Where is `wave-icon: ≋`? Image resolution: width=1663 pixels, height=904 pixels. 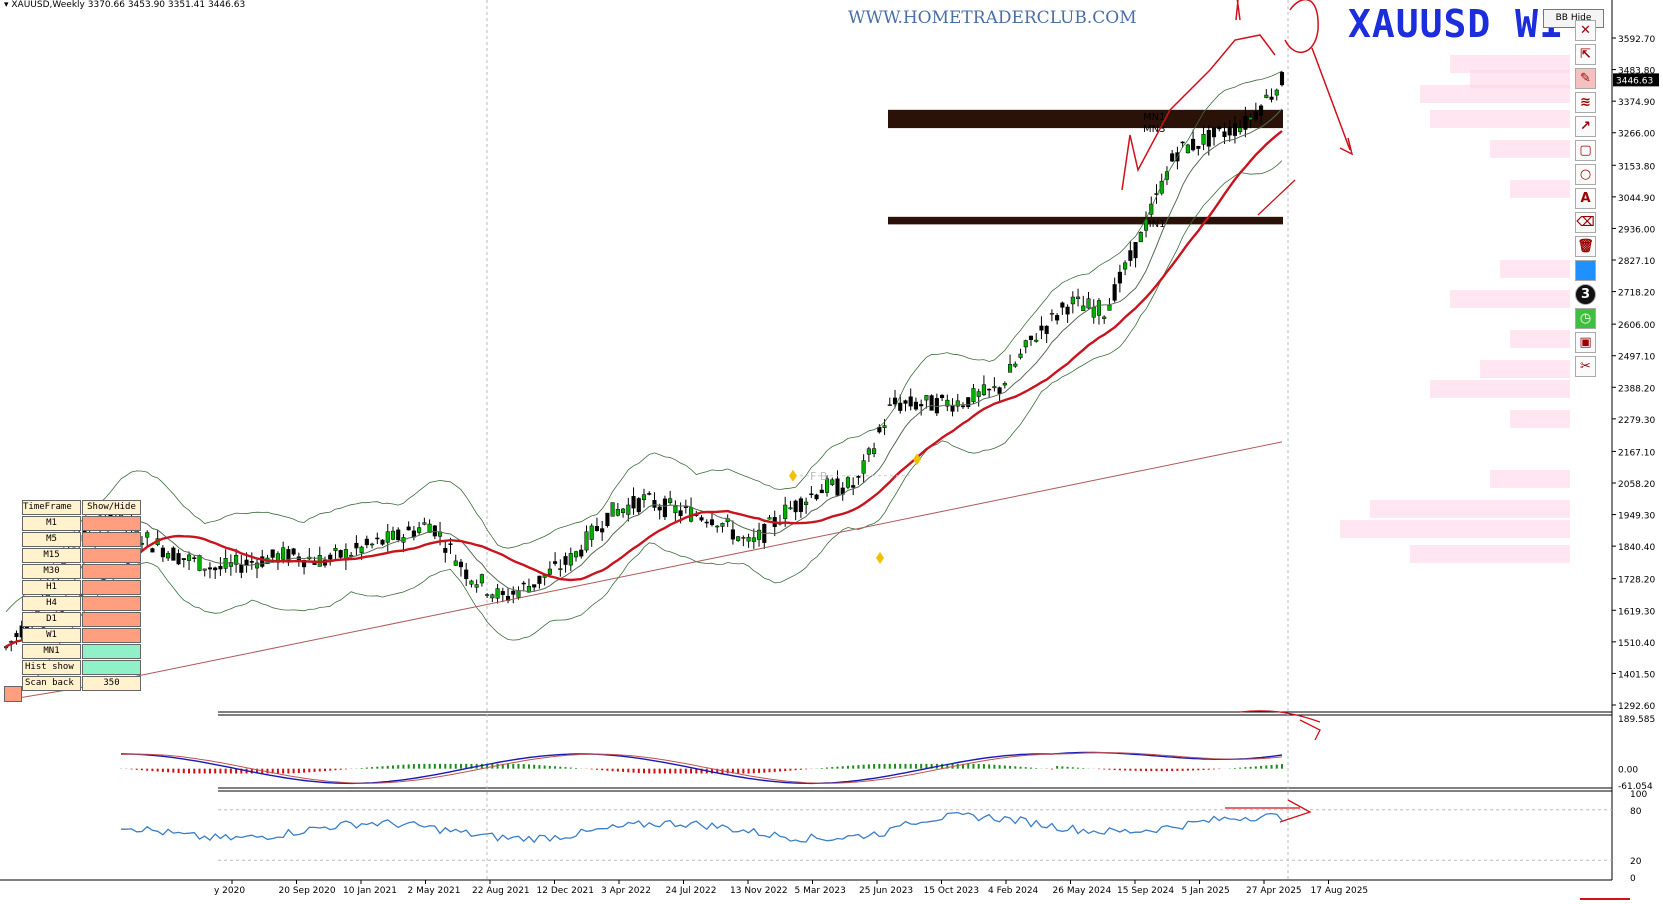 wave-icon: ≋ is located at coordinates (1585, 102).